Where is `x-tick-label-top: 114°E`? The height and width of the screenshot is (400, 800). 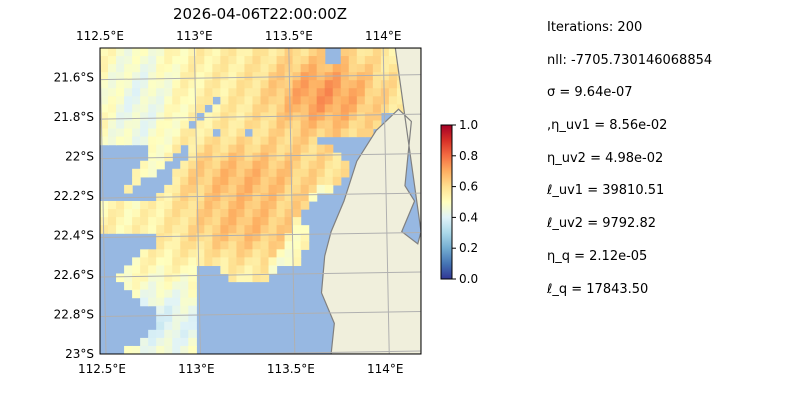 x-tick-label-top: 114°E is located at coordinates (383, 36).